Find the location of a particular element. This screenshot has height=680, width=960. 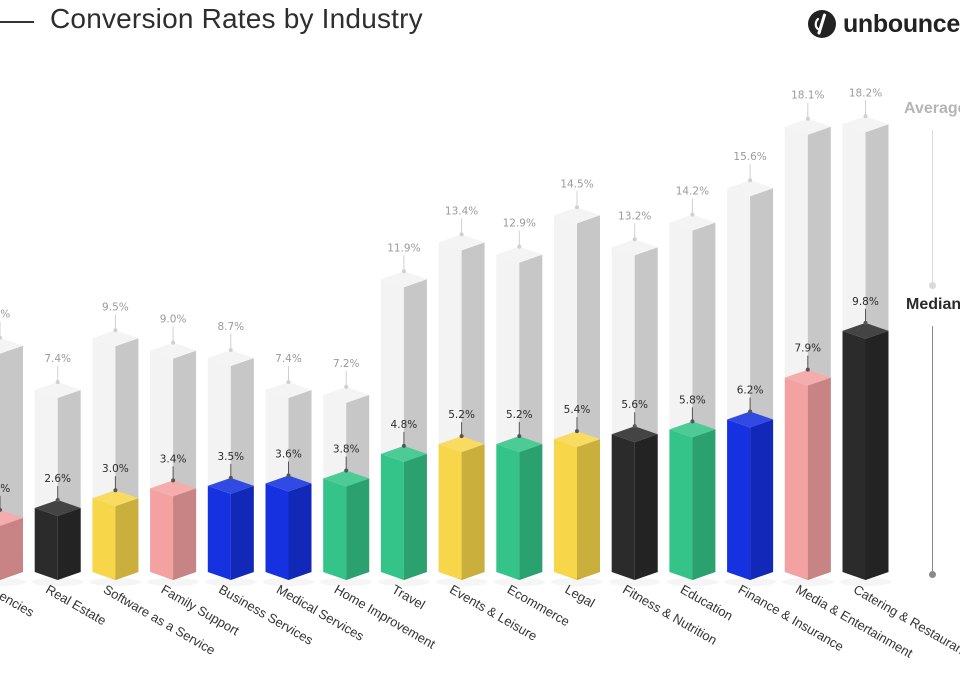

median-value-label: 5.8% is located at coordinates (692, 400).